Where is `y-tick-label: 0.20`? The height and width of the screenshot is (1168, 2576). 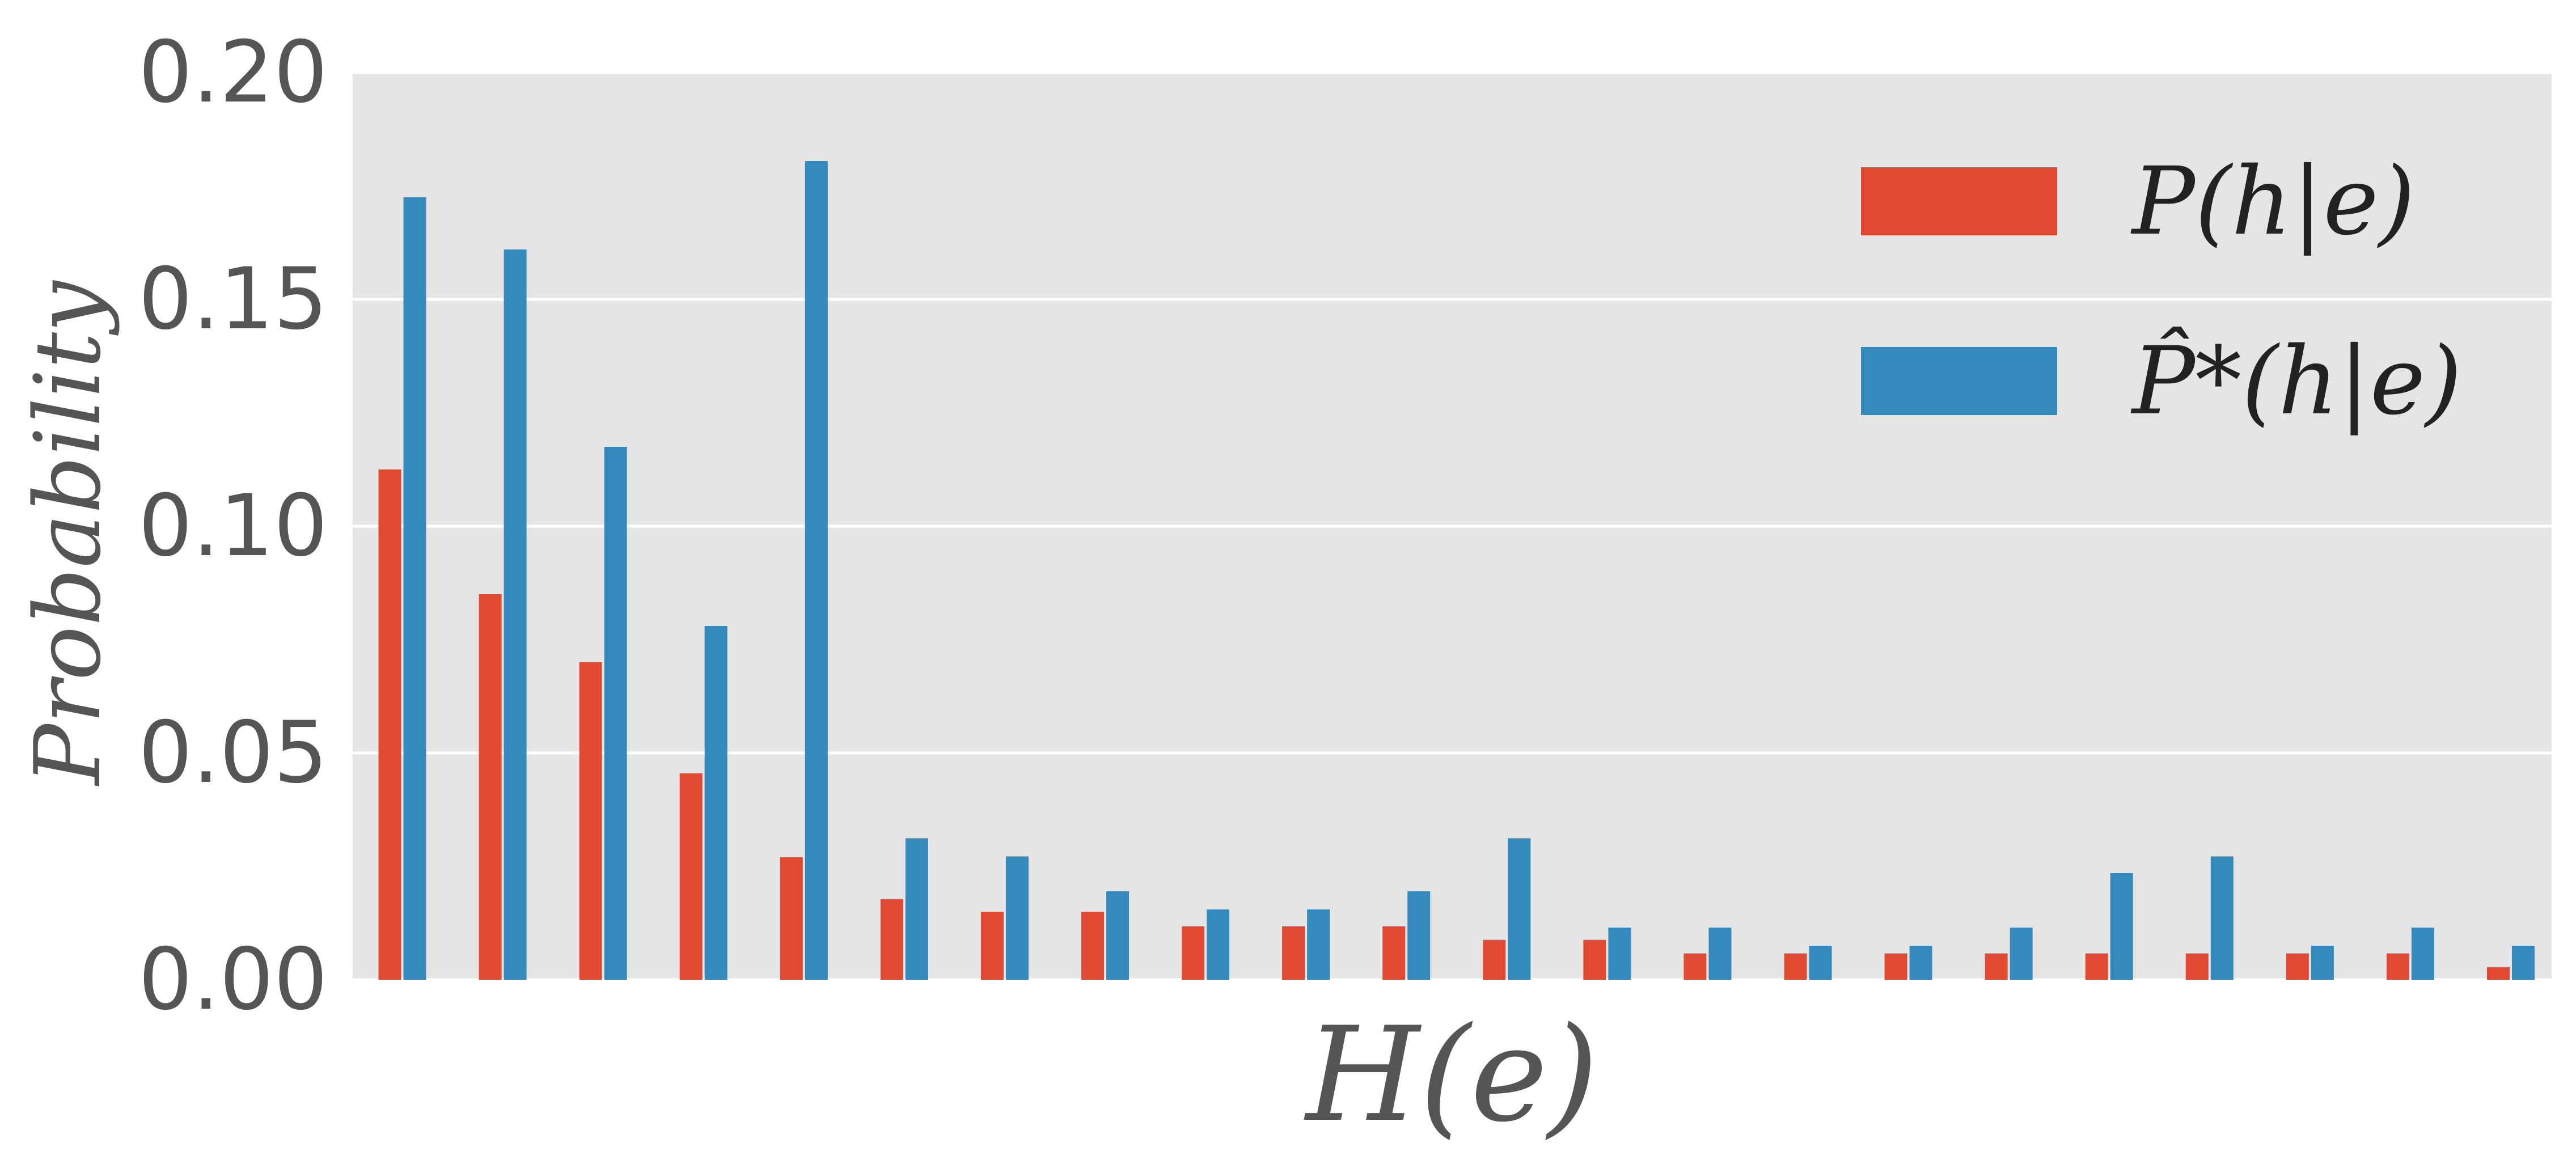
y-tick-label: 0.20 is located at coordinates (233, 72).